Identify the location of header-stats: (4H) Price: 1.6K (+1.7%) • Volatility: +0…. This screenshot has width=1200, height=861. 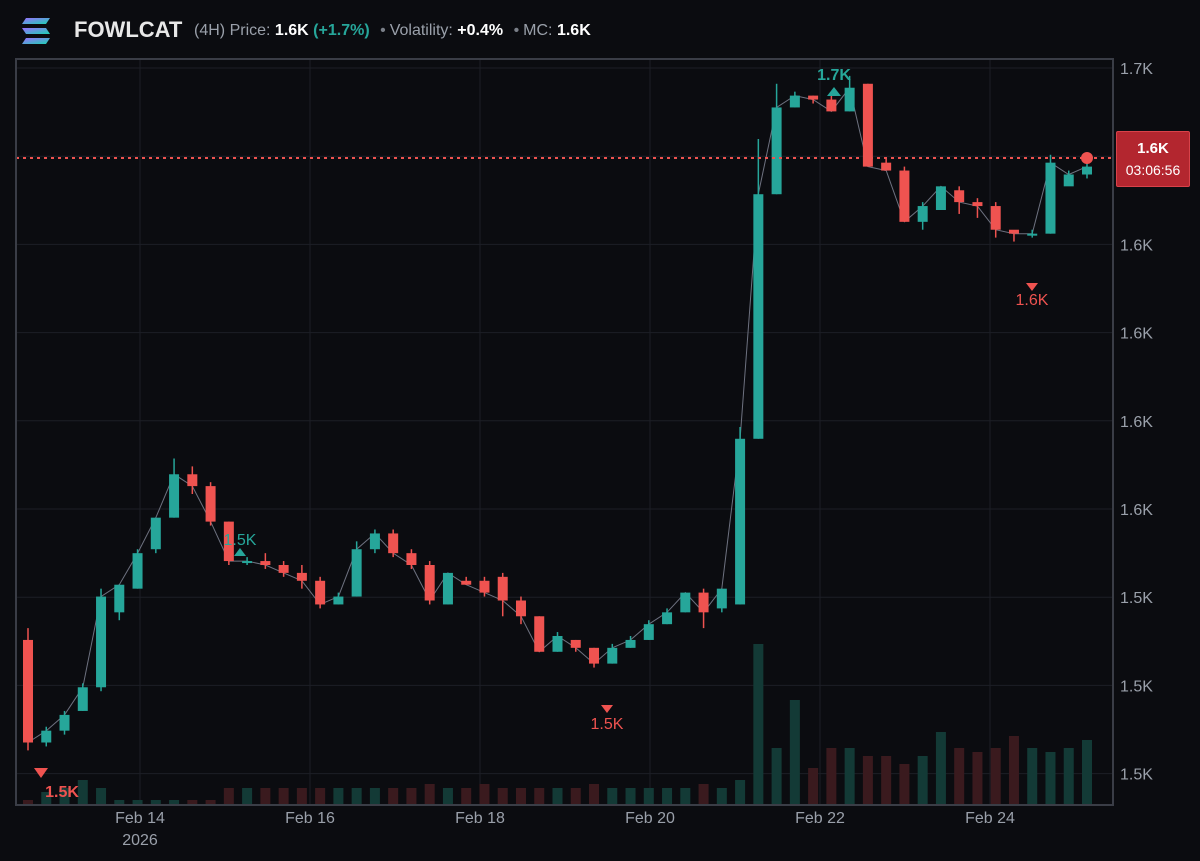
(392, 31).